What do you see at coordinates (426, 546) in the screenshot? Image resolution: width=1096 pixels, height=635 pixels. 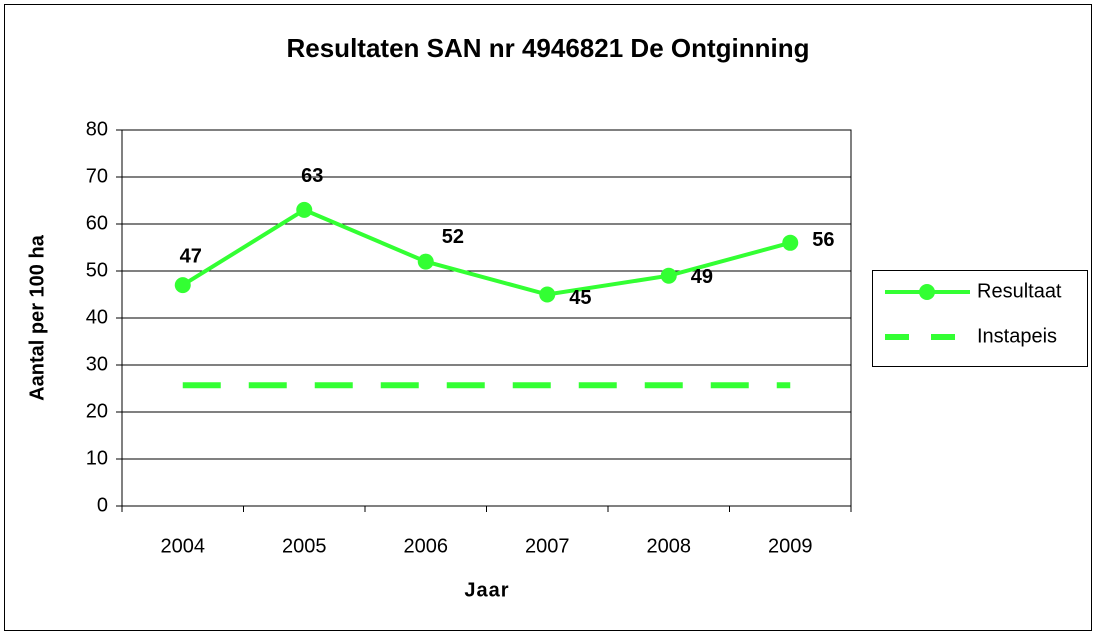 I see `x-tick-label: 2006` at bounding box center [426, 546].